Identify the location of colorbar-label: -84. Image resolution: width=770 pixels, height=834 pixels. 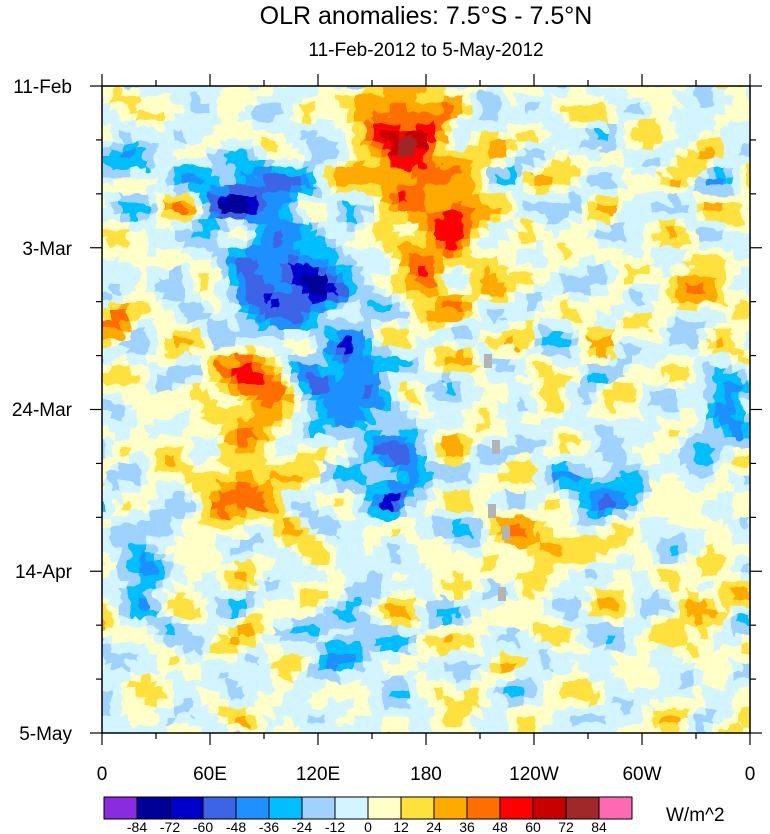
(137, 826).